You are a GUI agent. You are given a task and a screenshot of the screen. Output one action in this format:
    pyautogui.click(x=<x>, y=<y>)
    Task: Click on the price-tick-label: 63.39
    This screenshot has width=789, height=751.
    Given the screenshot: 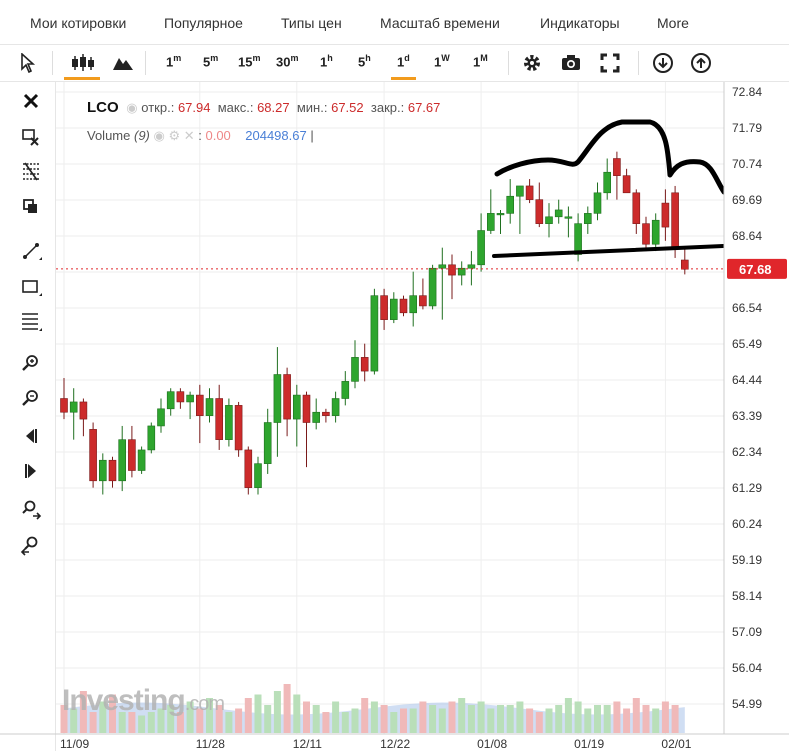 What is the action you would take?
    pyautogui.click(x=747, y=416)
    